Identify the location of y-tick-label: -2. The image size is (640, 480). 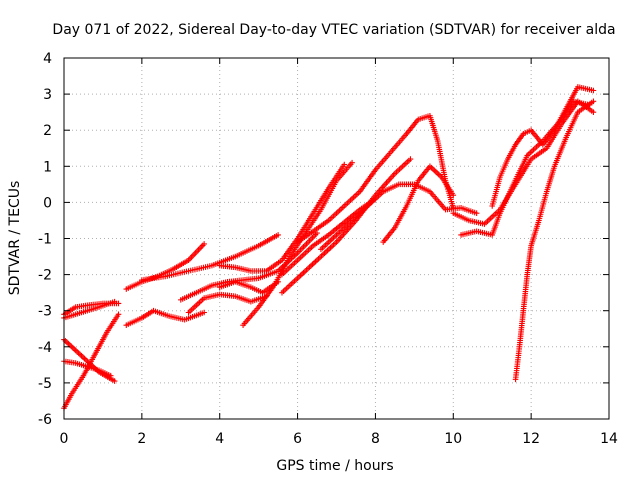
(45, 276).